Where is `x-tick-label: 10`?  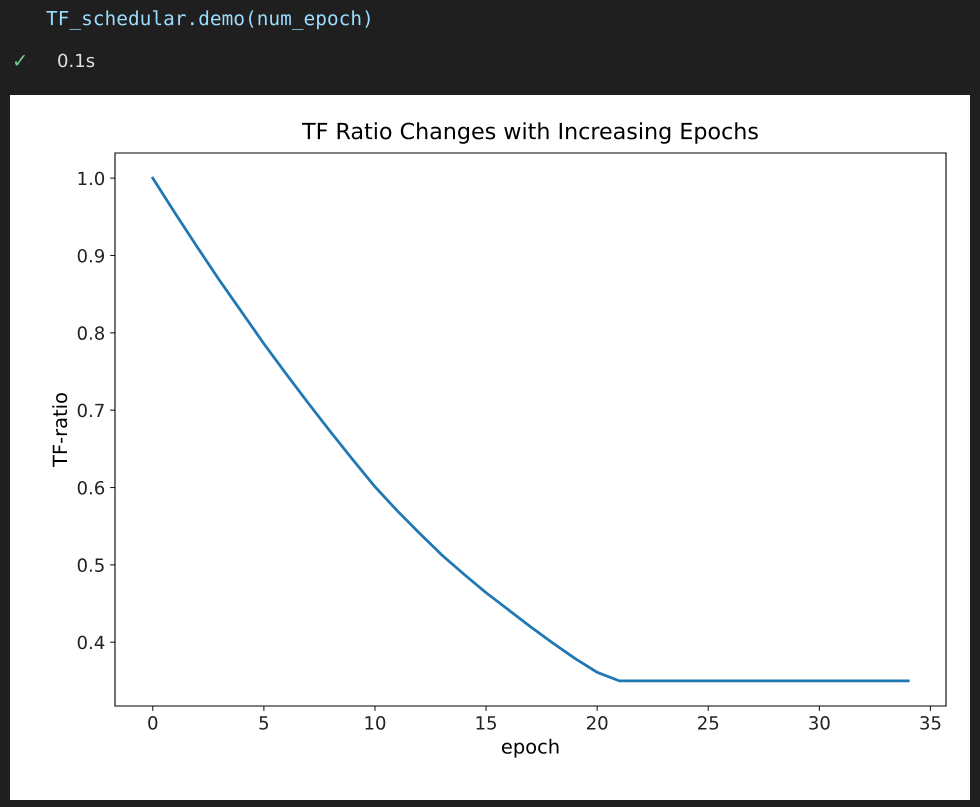
x-tick-label: 10 is located at coordinates (375, 723).